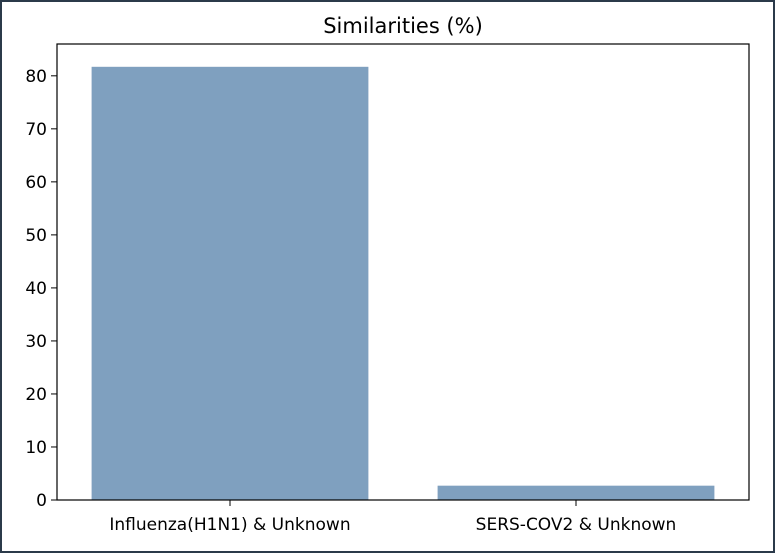 The height and width of the screenshot is (553, 775). I want to click on y-axis: 0 10 20 30 40 50 60 70 80, so click(41, 289).